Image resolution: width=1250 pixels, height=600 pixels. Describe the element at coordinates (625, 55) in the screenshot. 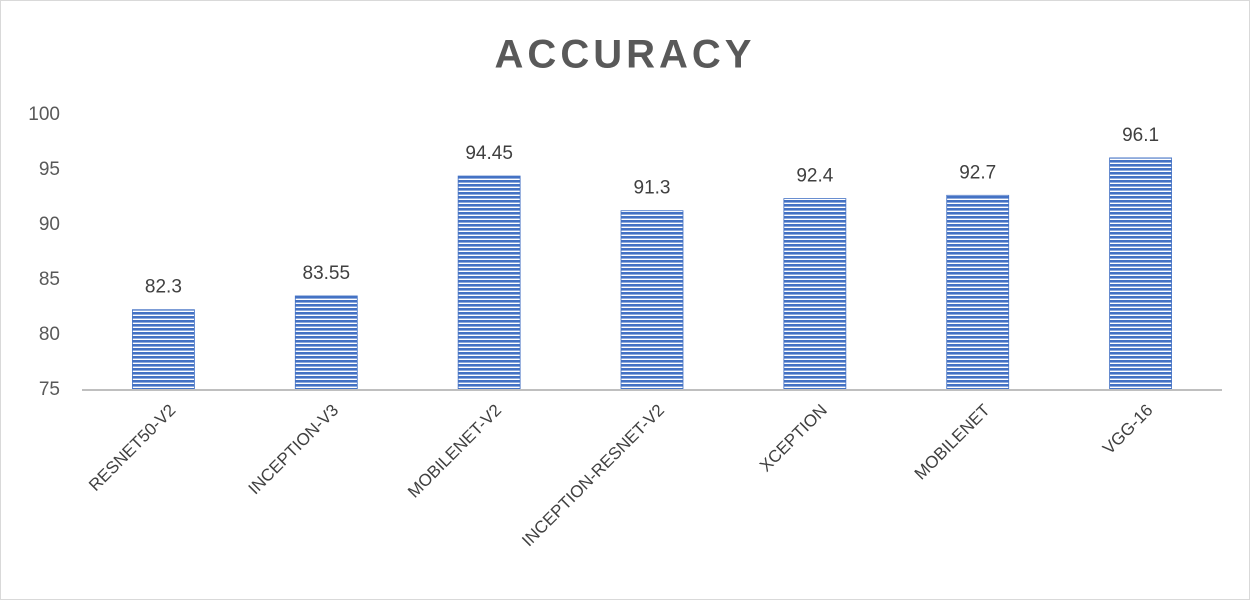

I see `chart-title: ACCURACY` at that location.